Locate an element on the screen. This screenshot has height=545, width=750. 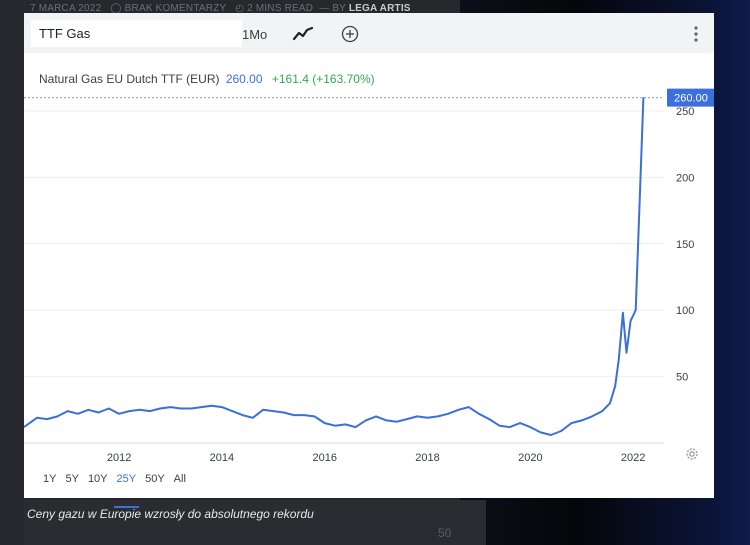
y-tick-label: 250 is located at coordinates (685, 112).